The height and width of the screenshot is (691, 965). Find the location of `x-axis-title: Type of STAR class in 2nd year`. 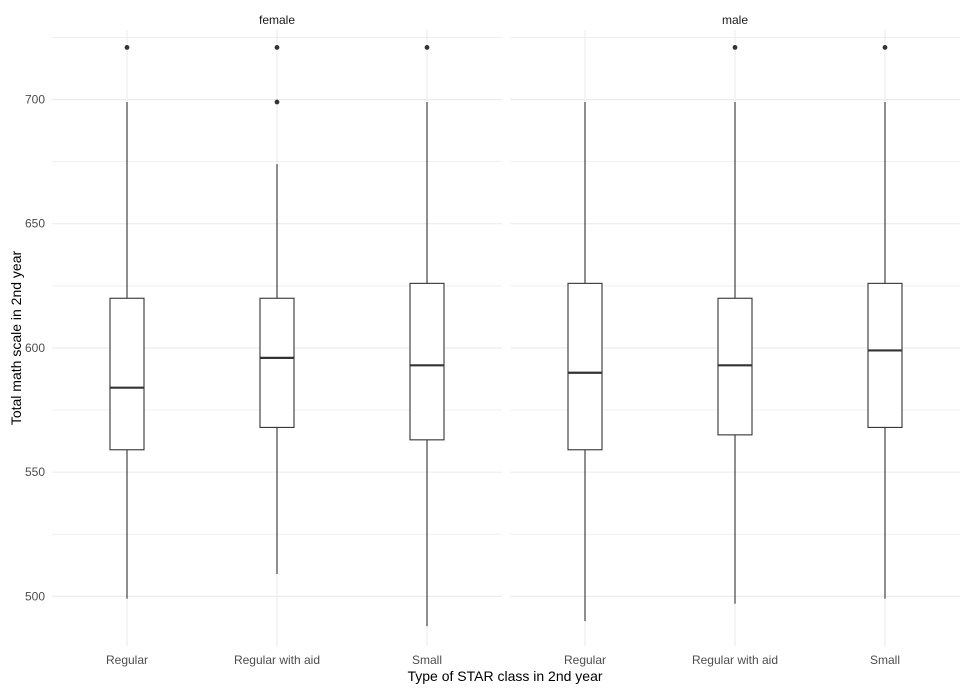

x-axis-title: Type of STAR class in 2nd year is located at coordinates (504, 676).